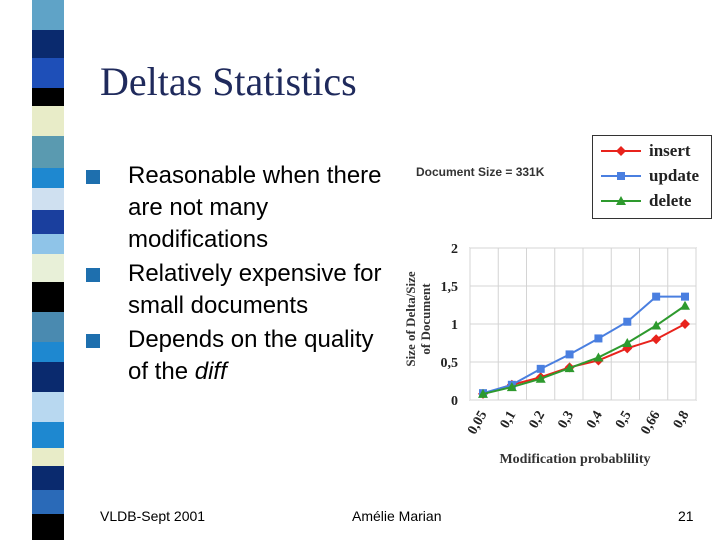  I want to click on footer-conference: VLDB-Sept 2001, so click(153, 516).